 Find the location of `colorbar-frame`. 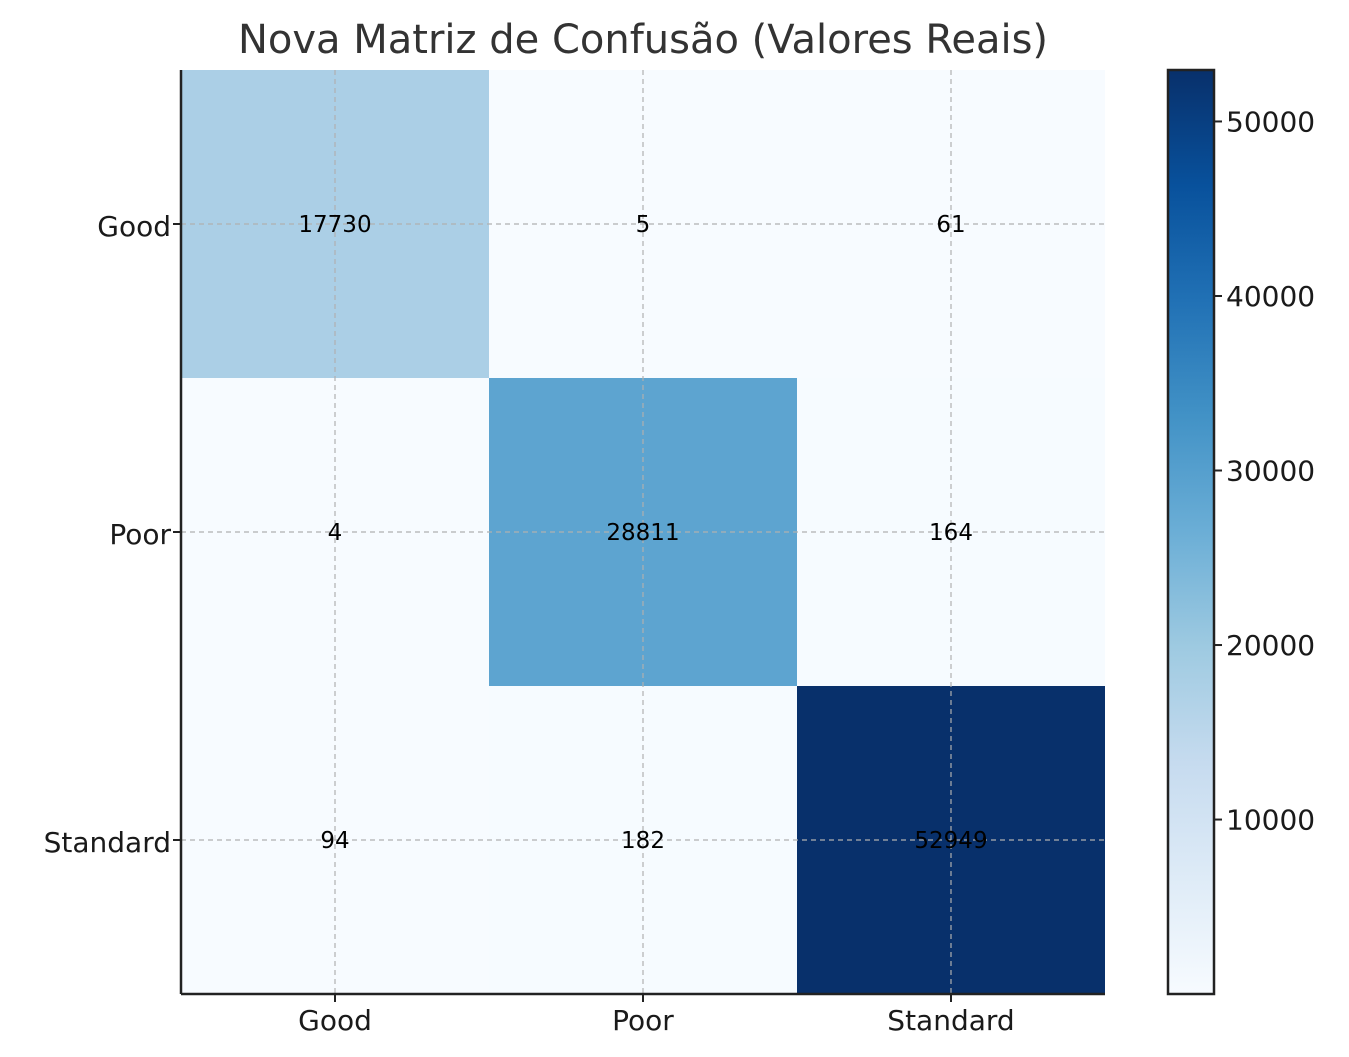

colorbar-frame is located at coordinates (1191, 532).